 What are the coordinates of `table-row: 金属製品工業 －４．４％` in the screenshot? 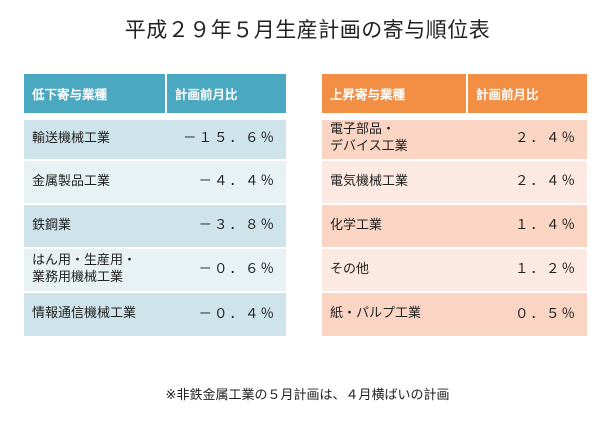 It's located at (155, 181).